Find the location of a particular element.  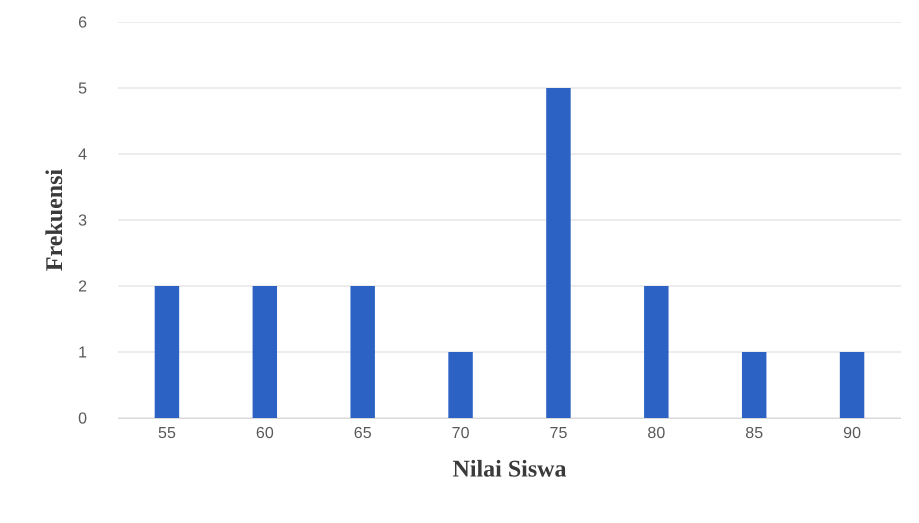

x-tick-label: 65 is located at coordinates (363, 433).